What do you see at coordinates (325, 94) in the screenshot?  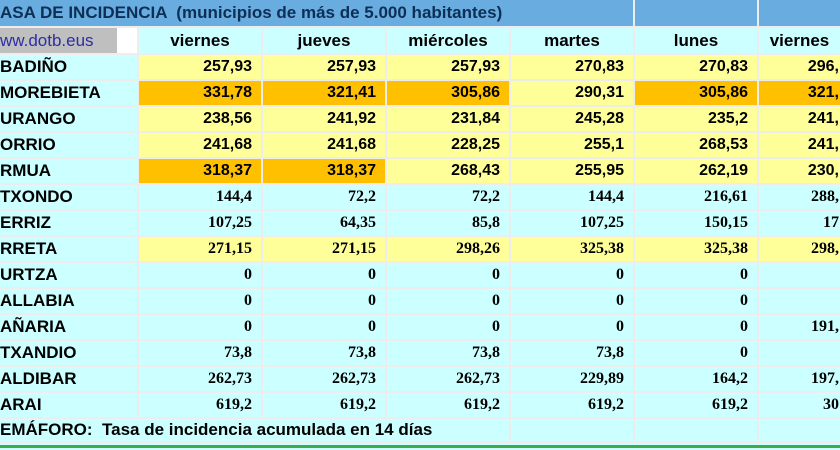 I see `value-cell: 321,41` at bounding box center [325, 94].